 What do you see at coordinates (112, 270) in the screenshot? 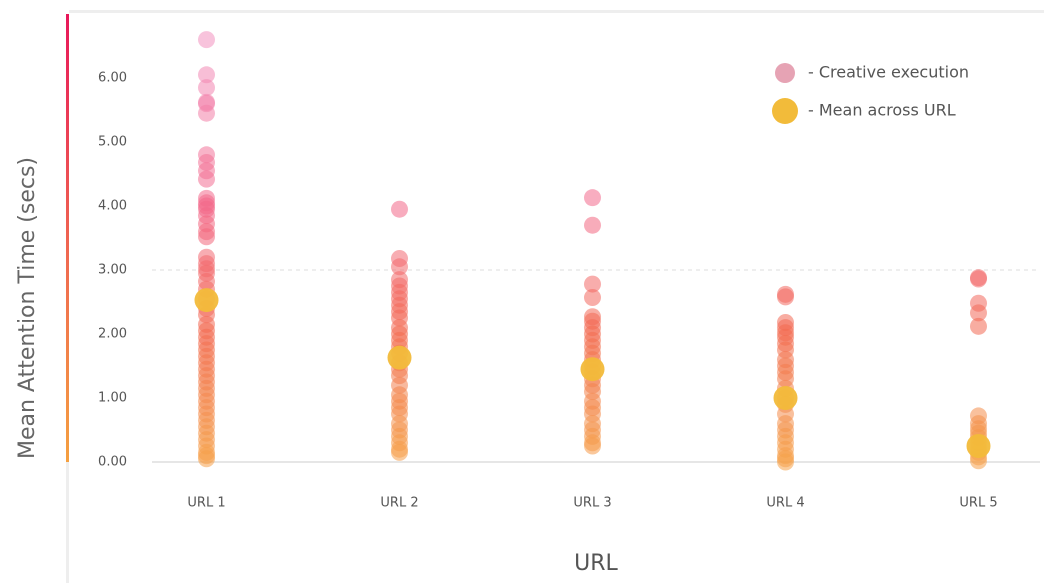
I see `y-tick-label: 3.00` at bounding box center [112, 270].